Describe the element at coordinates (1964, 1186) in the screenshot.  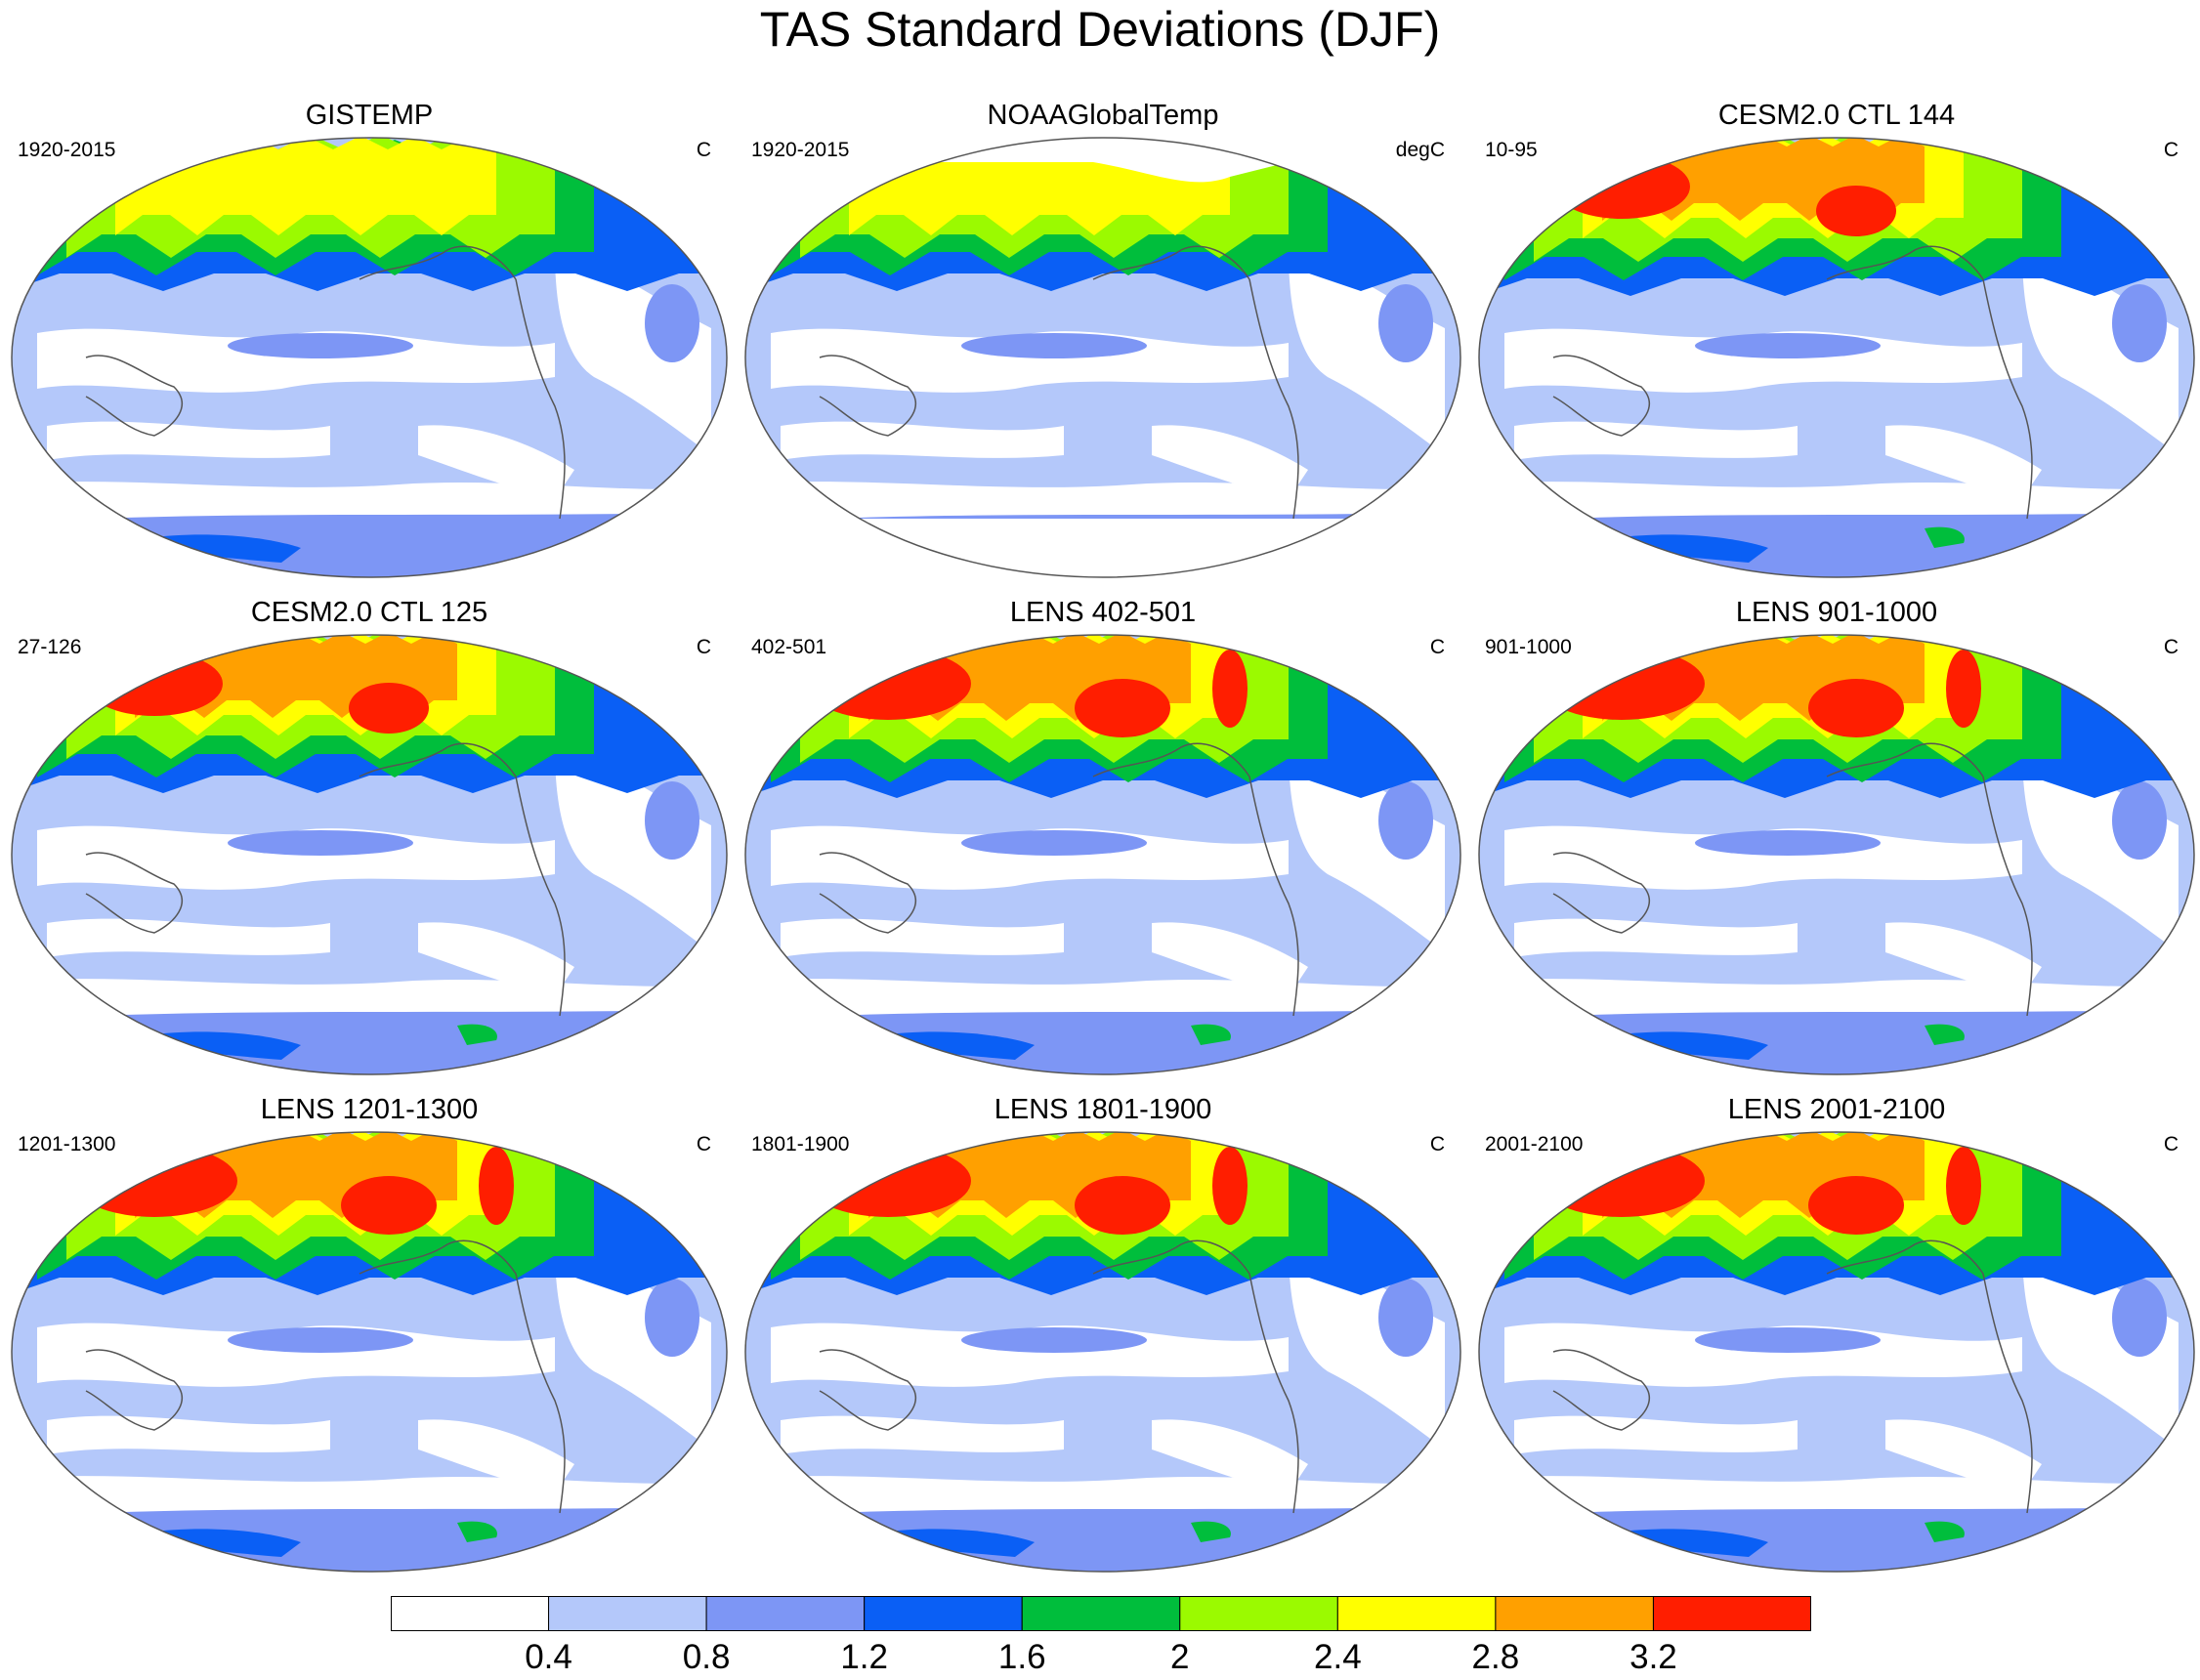
I see `arctic-max-patch` at that location.